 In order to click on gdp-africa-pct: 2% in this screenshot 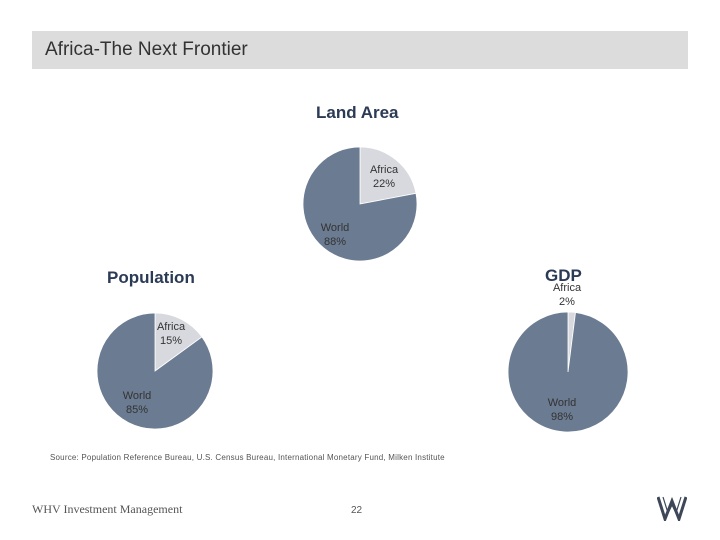, I will do `click(567, 302)`.